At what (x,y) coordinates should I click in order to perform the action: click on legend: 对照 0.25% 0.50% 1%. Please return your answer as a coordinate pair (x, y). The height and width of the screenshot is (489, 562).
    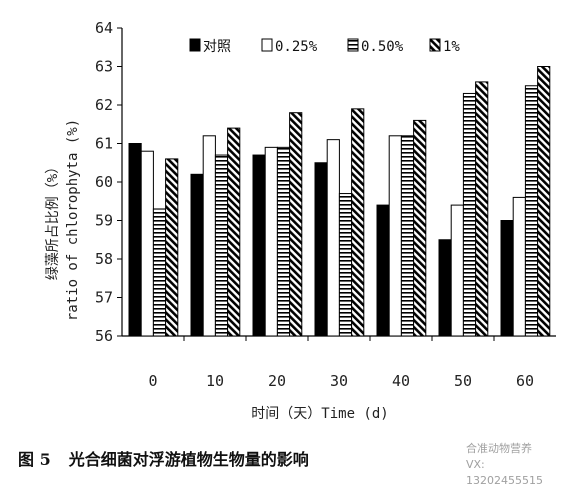
    Looking at the image, I should click on (324, 46).